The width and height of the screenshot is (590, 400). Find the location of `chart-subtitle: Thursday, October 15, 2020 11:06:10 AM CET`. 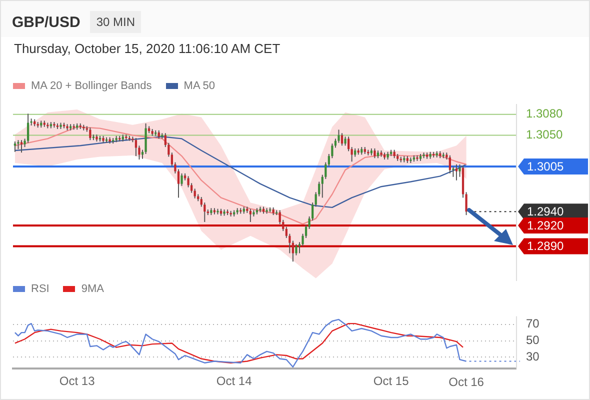

chart-subtitle: Thursday, October 15, 2020 11:06:10 AM CET is located at coordinates (147, 48).